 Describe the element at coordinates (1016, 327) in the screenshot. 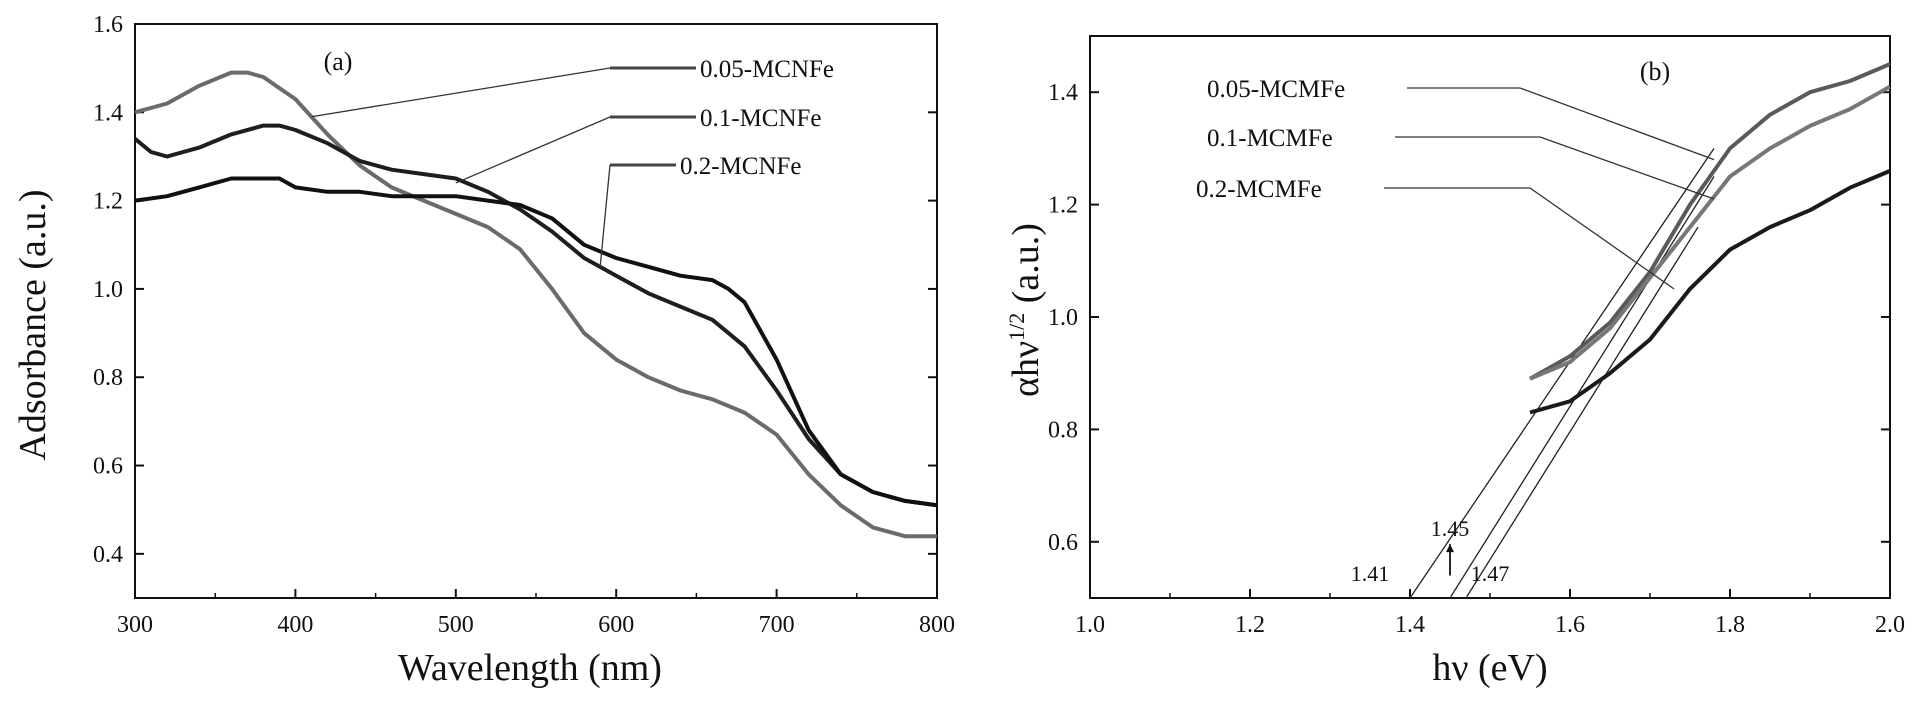

I see `y-axis-title-sup: 1/2` at that location.